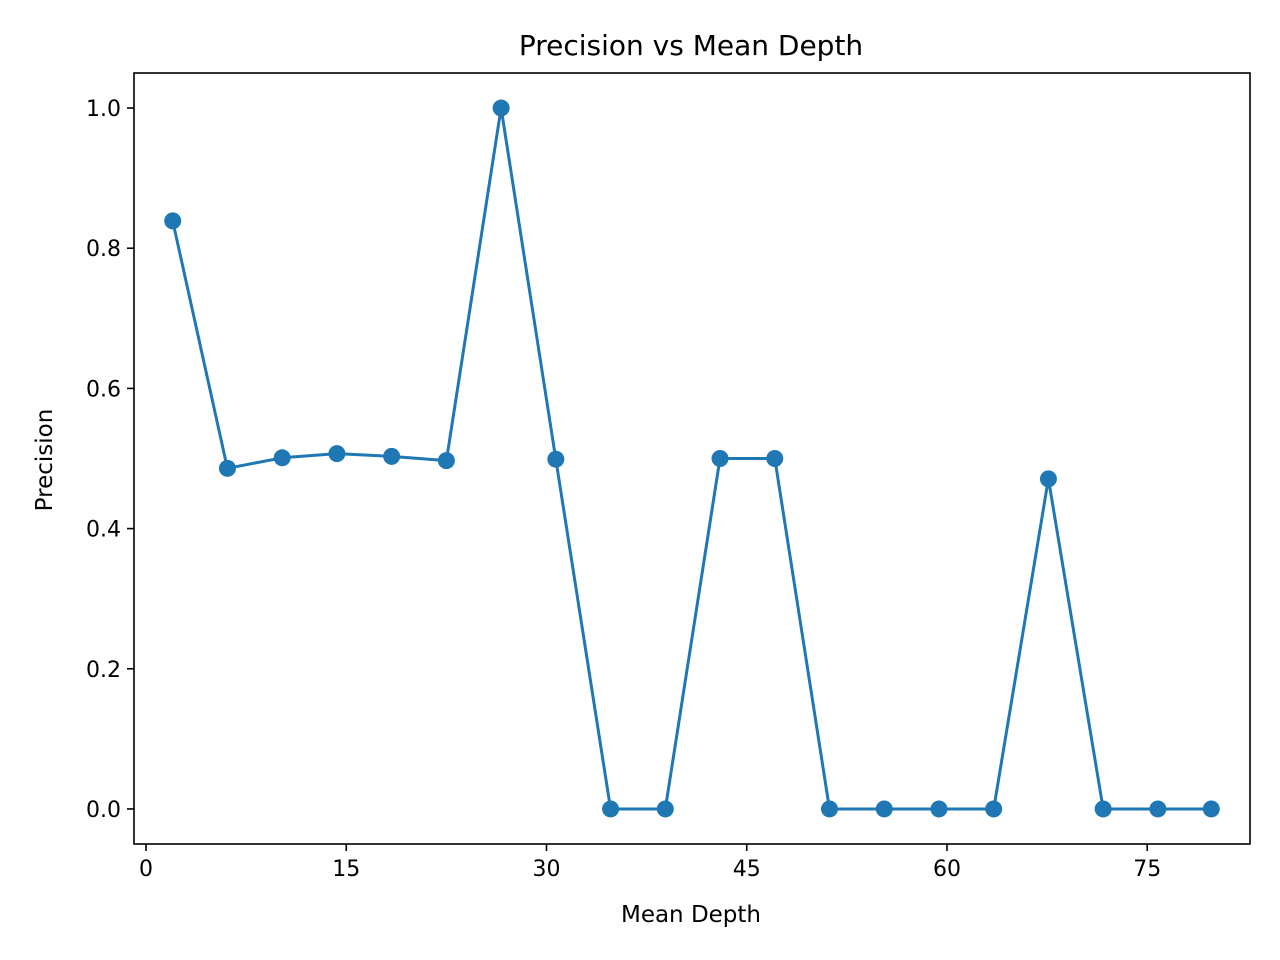 This screenshot has width=1280, height=960. I want to click on x-tick-label: 60, so click(947, 869).